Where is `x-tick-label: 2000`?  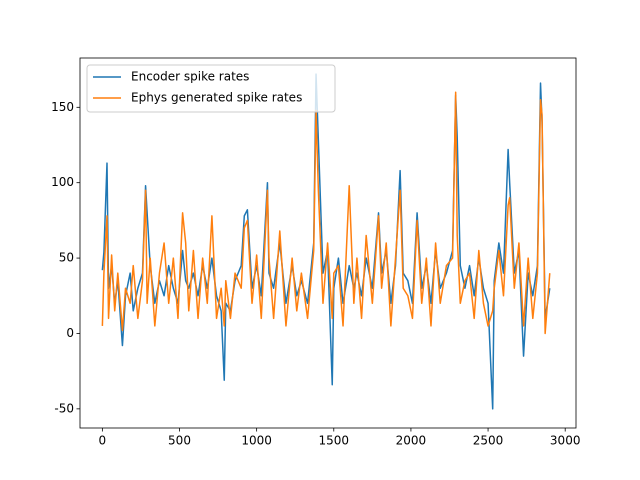 x-tick-label: 2000 is located at coordinates (411, 441).